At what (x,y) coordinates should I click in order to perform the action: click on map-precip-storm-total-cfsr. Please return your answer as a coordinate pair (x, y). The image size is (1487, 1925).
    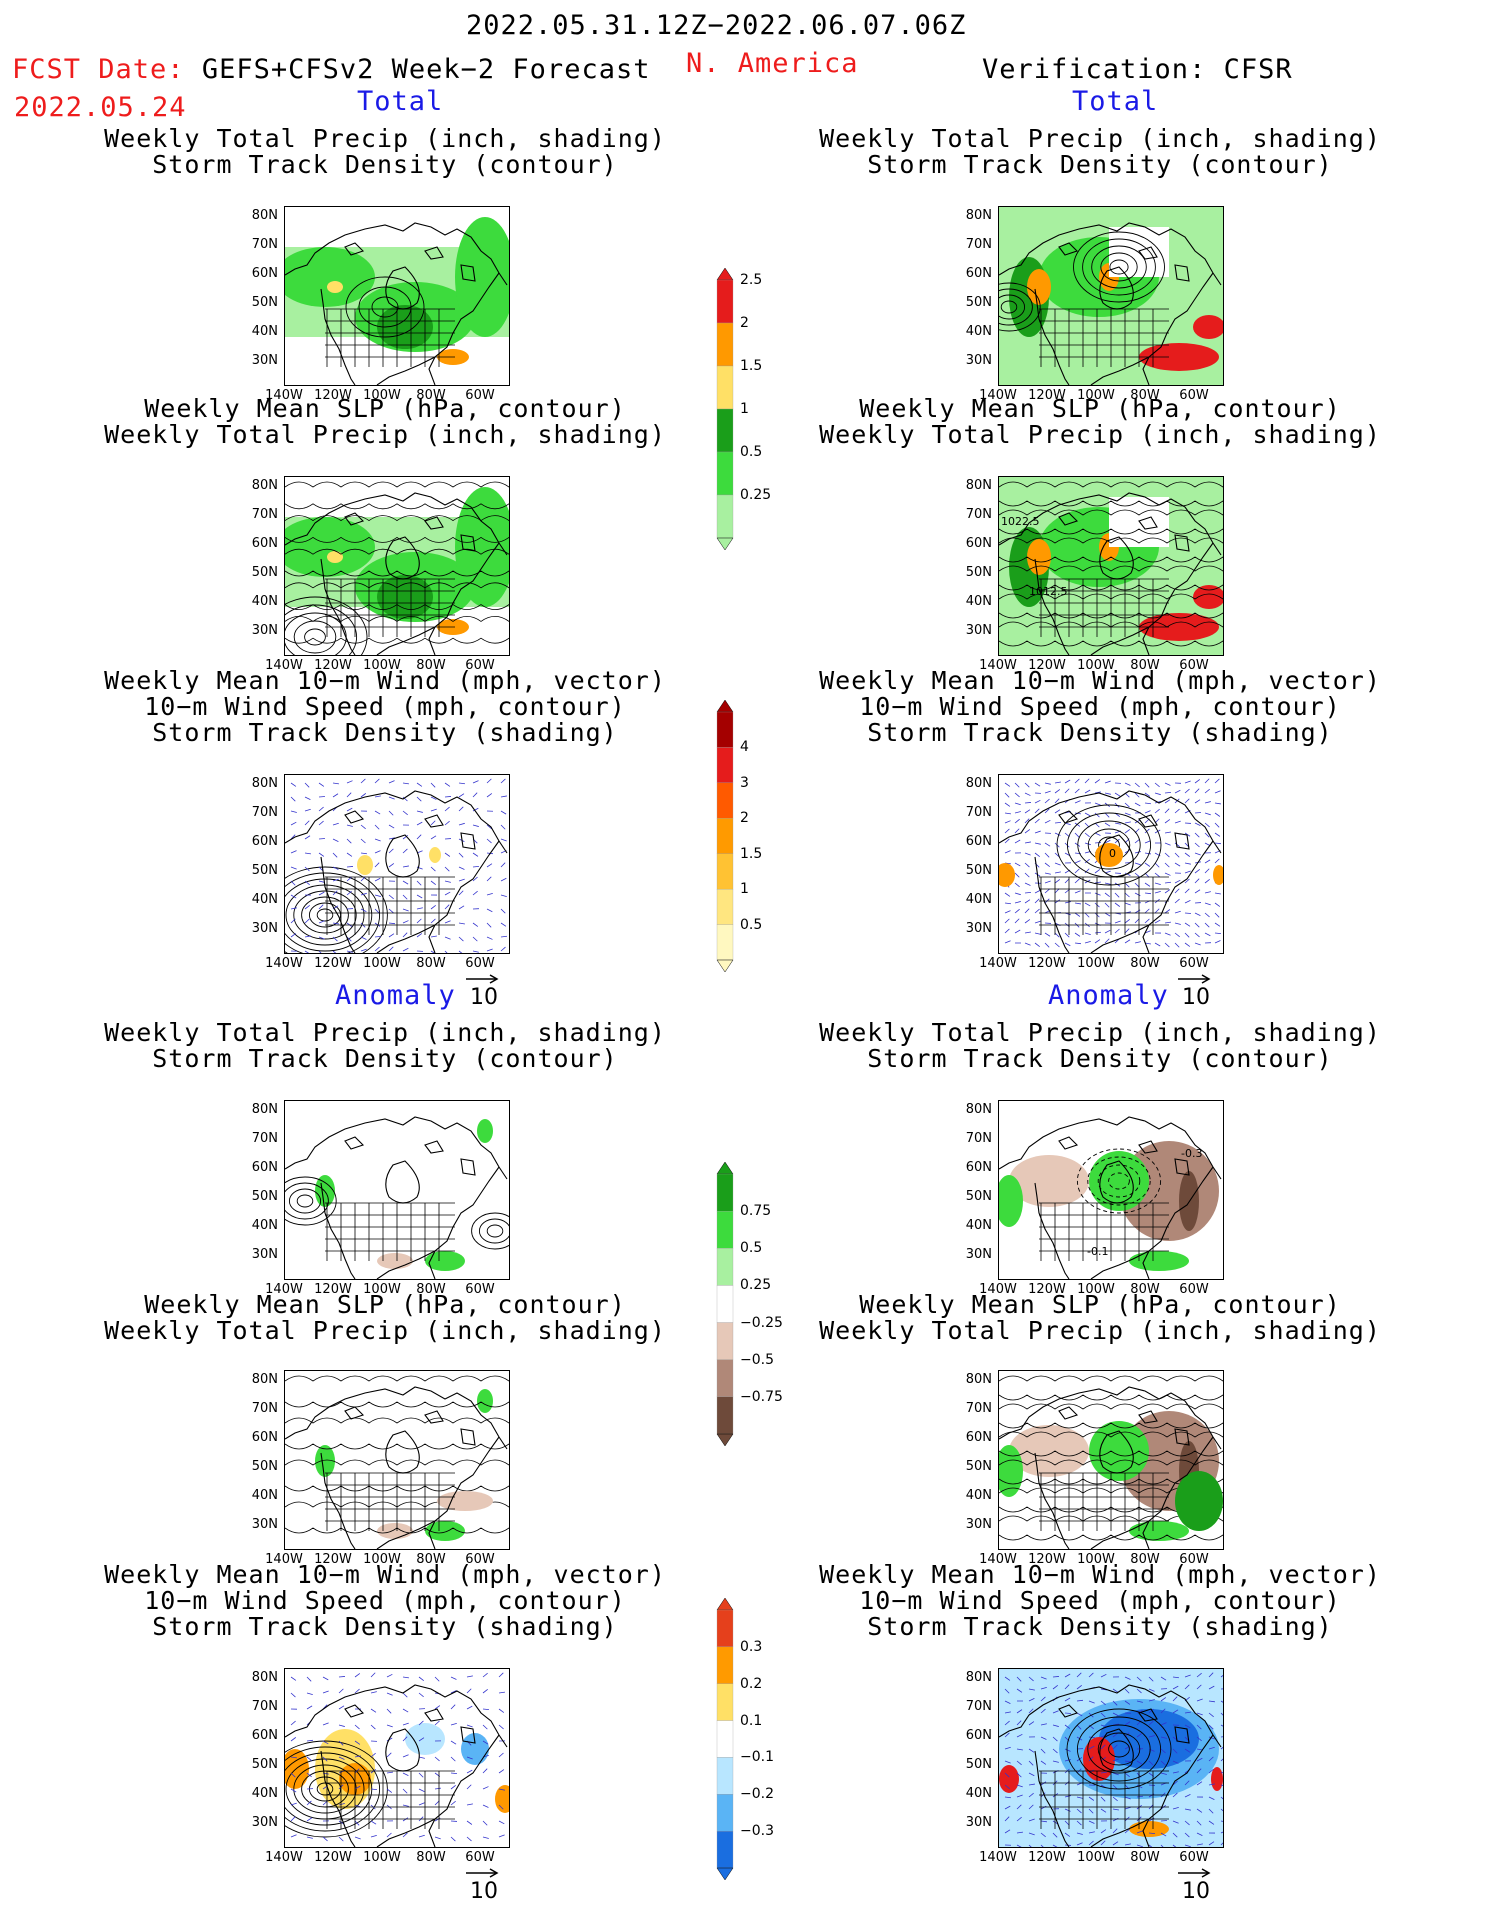
    Looking at the image, I should click on (1111, 296).